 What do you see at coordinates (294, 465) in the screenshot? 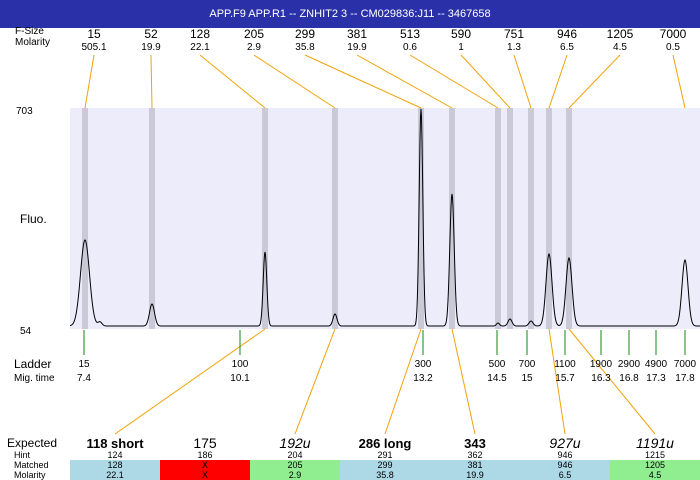
I see `expected-matched-value: 205` at bounding box center [294, 465].